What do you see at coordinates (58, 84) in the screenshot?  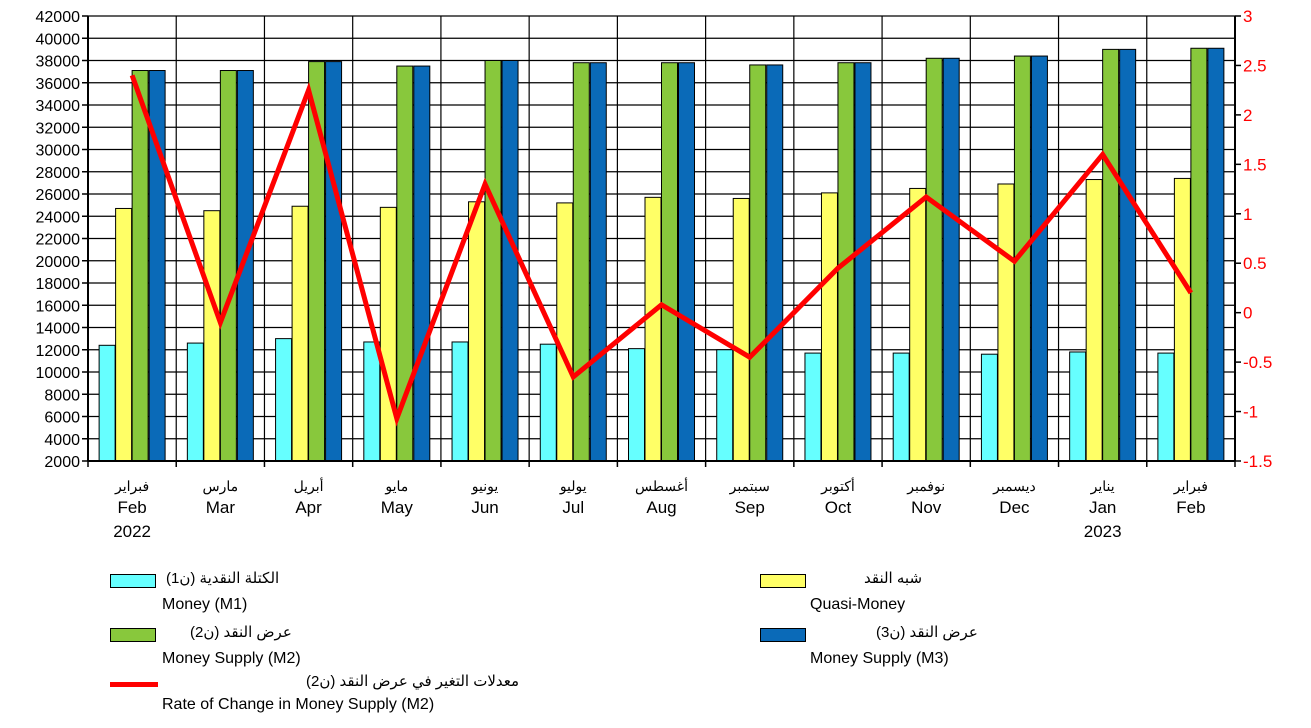 I see `y-tick-label: 36000` at bounding box center [58, 84].